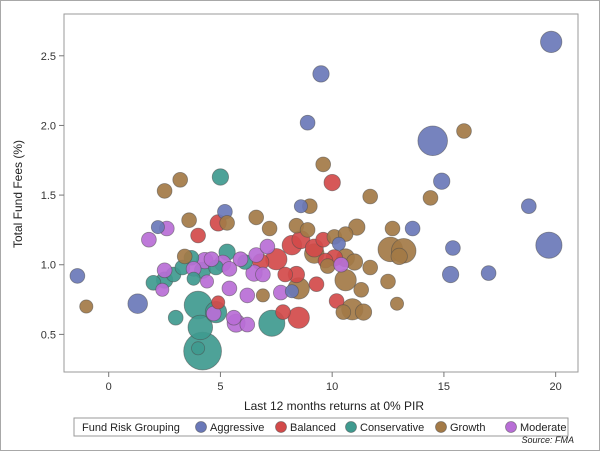  I want to click on x-tick-label: 5, so click(220, 387).